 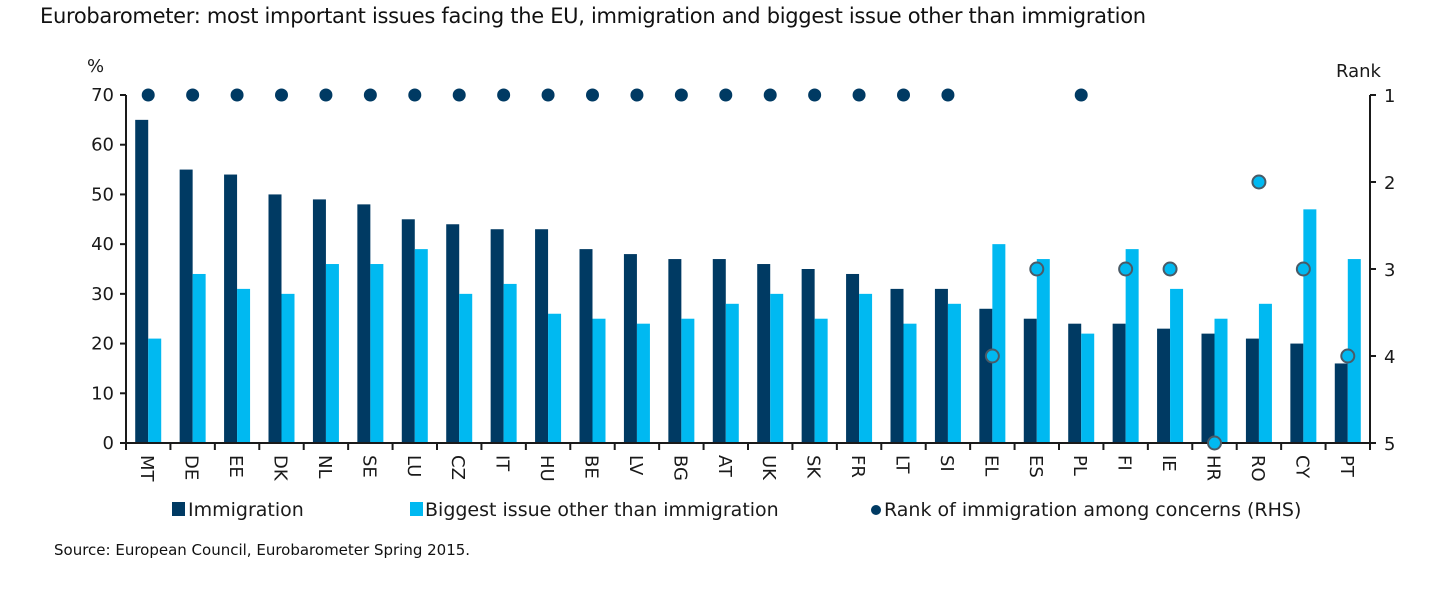 I want to click on bar-other-pl, so click(x=1088, y=388).